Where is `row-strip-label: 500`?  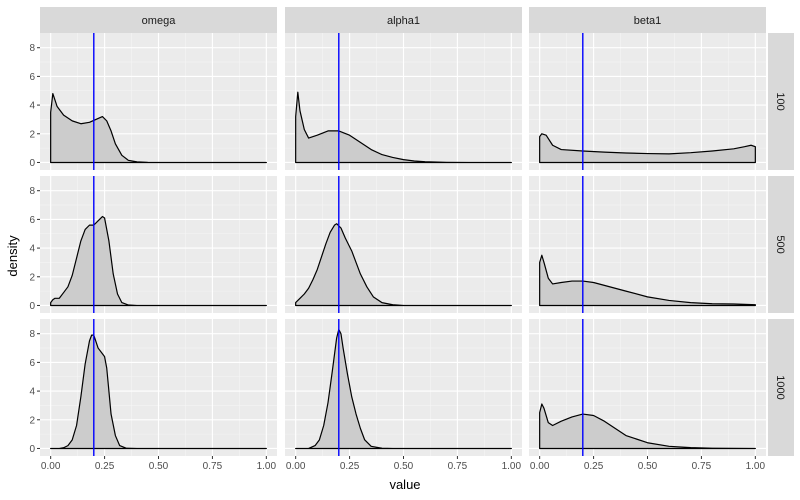 row-strip-label: 500 is located at coordinates (780, 244).